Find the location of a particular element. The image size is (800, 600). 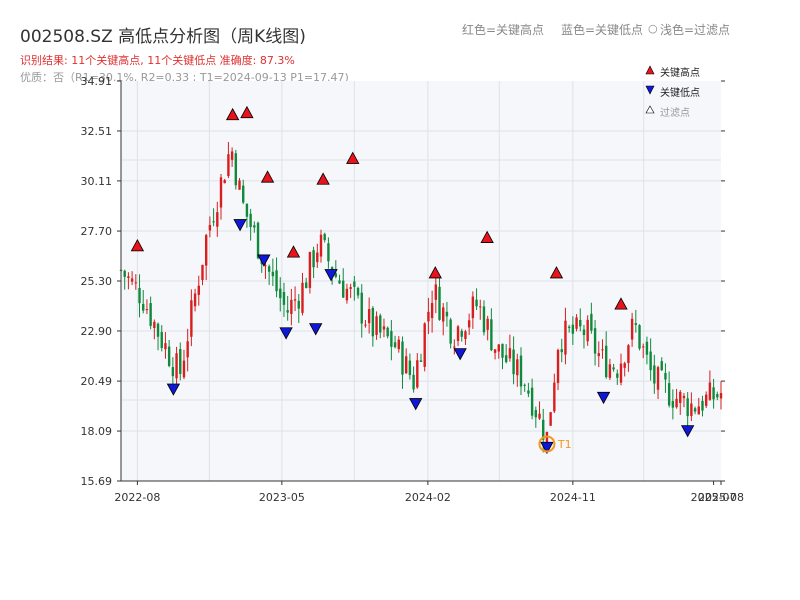

result-summary: 识别结果: 11个关键高点, 11个关键低点 准确度: 87.3% is located at coordinates (157, 60).